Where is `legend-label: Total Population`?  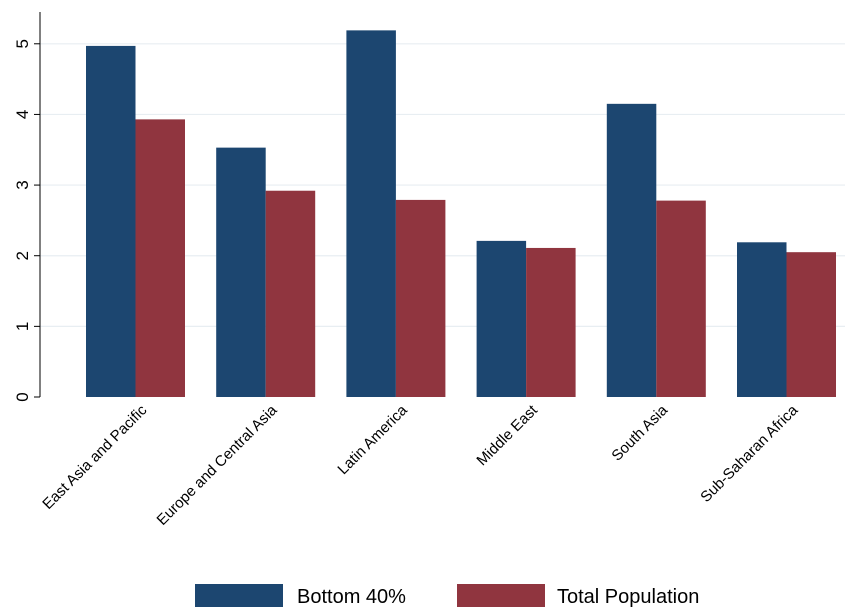
legend-label: Total Population is located at coordinates (628, 596).